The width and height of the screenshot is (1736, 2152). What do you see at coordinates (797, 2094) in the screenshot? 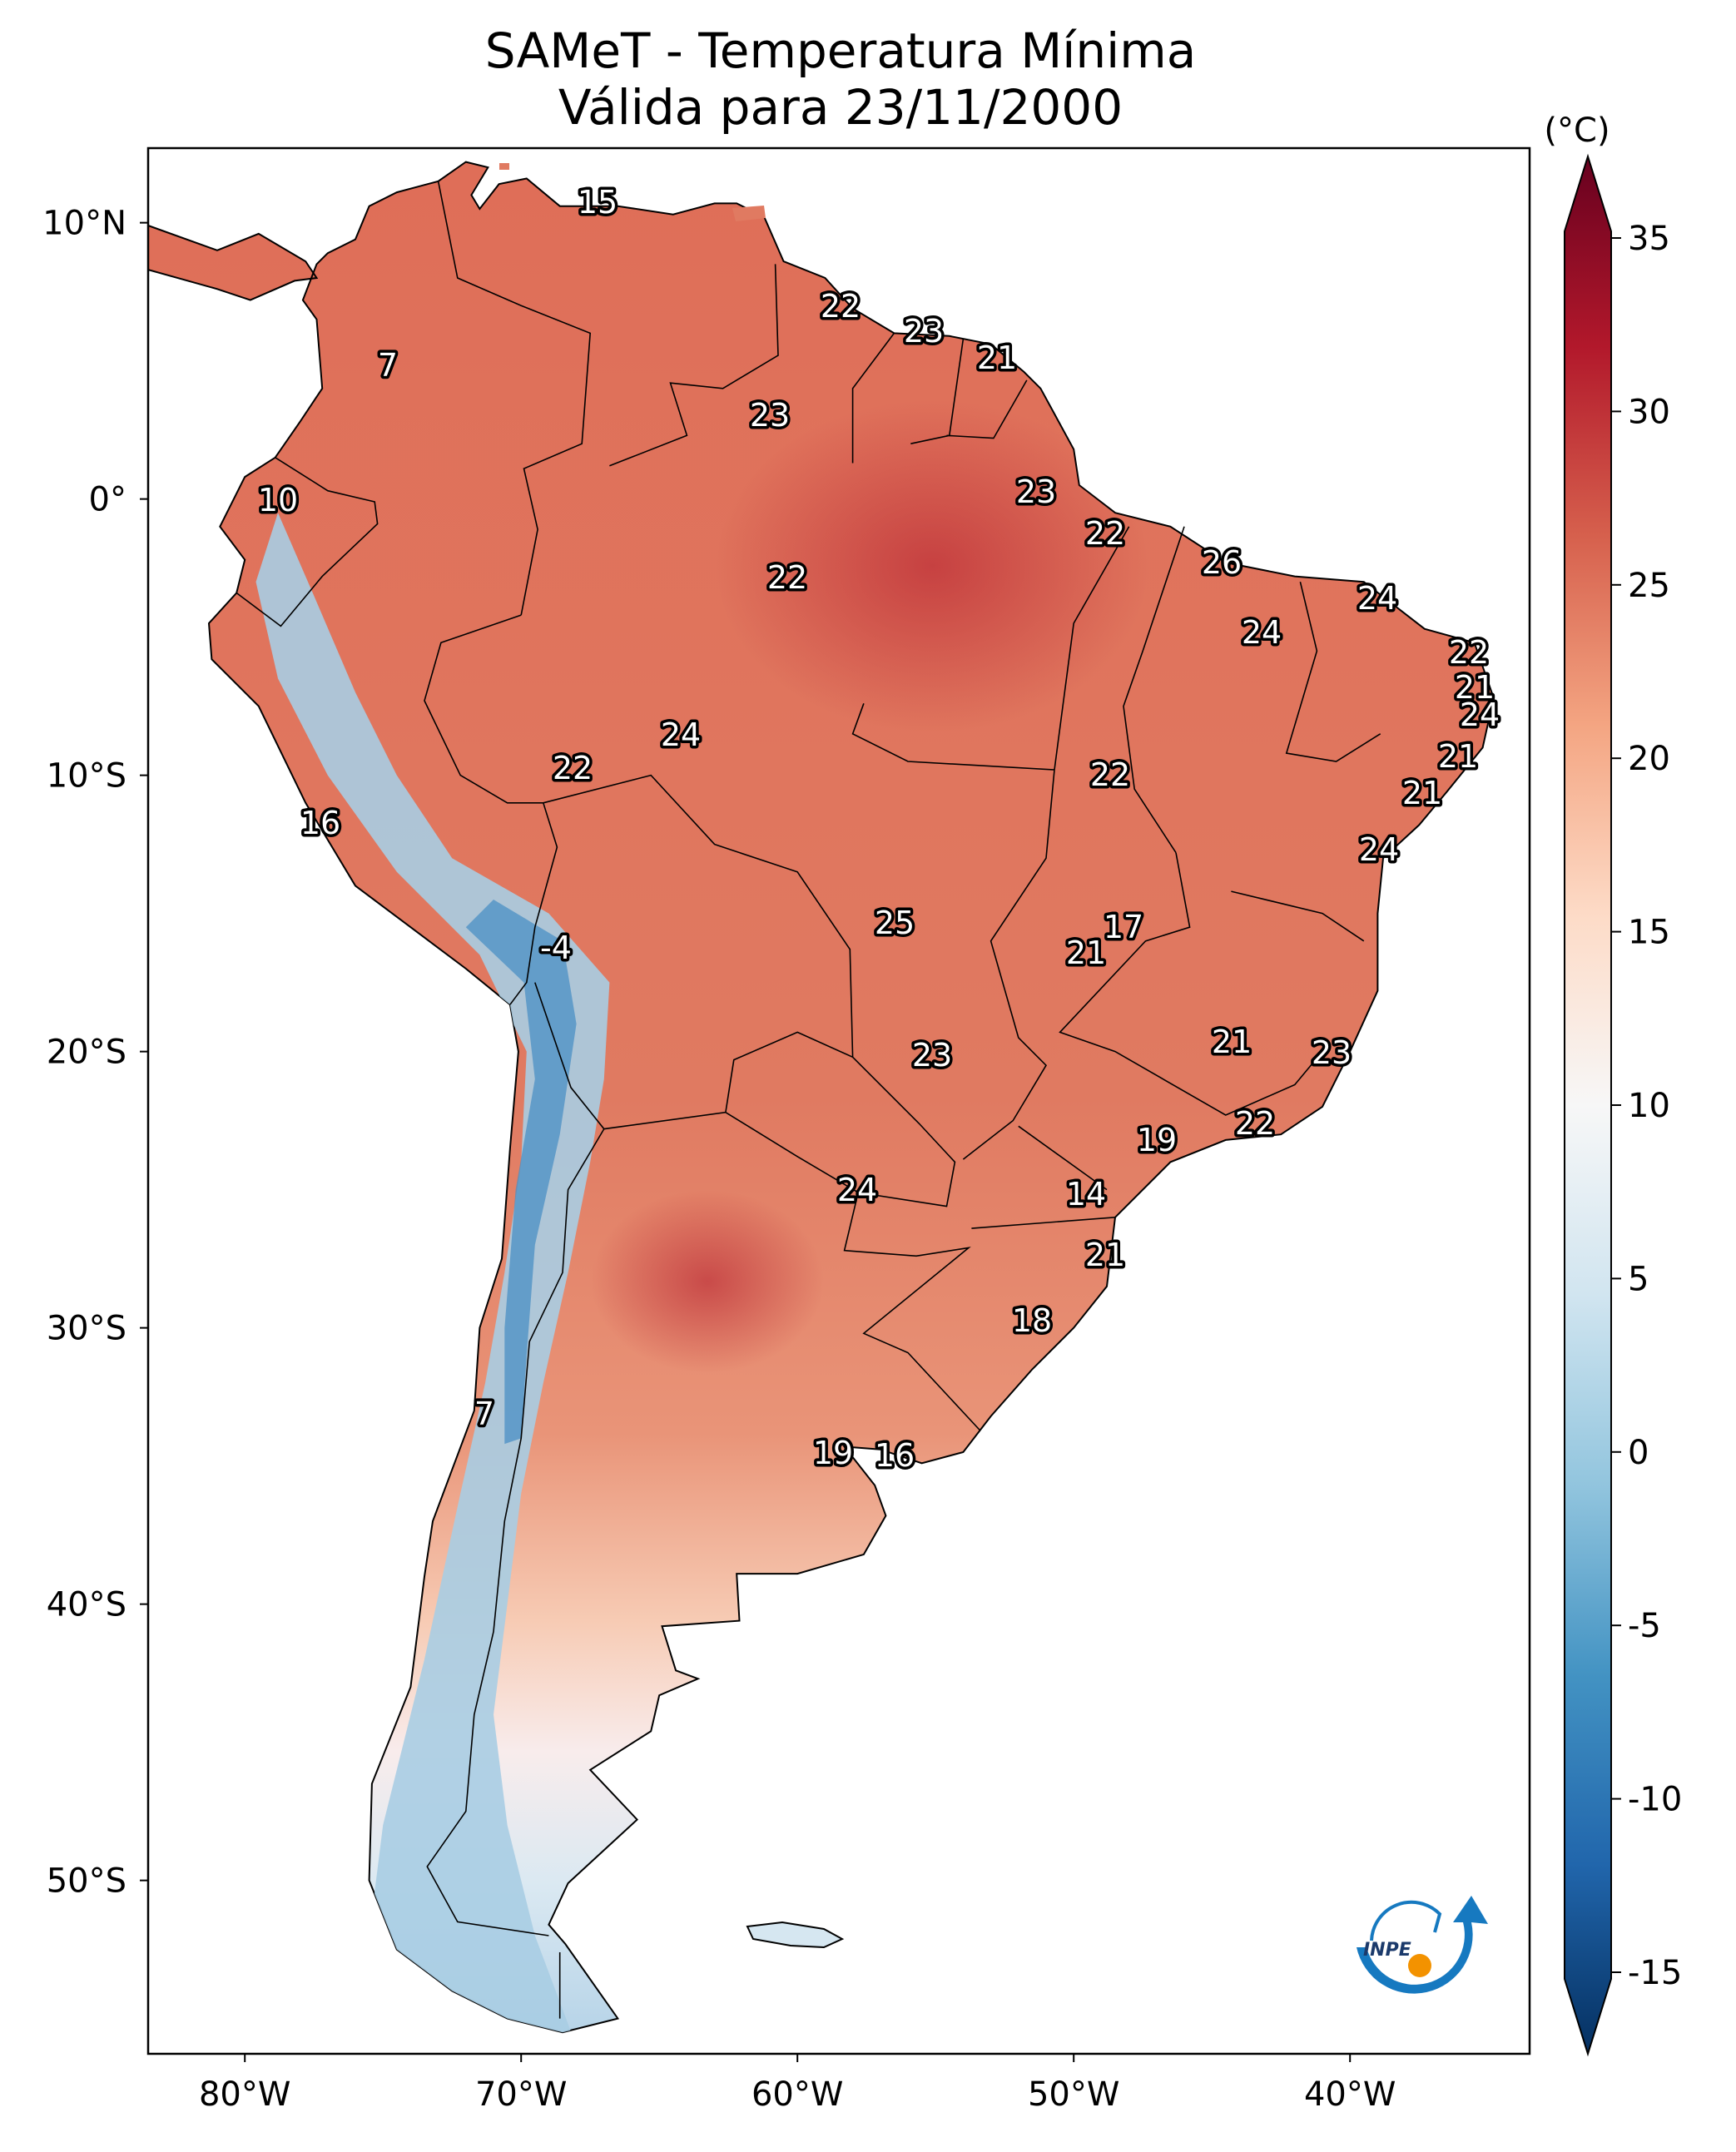
I see `lon-tick-label: 60°W` at bounding box center [797, 2094].